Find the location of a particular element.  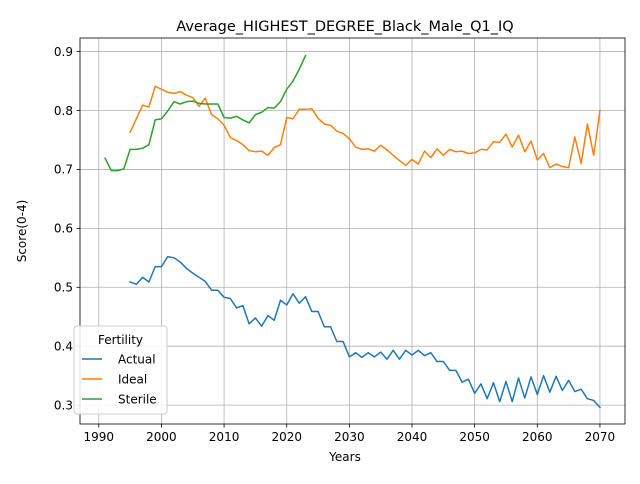

legend-box is located at coordinates (120, 370).